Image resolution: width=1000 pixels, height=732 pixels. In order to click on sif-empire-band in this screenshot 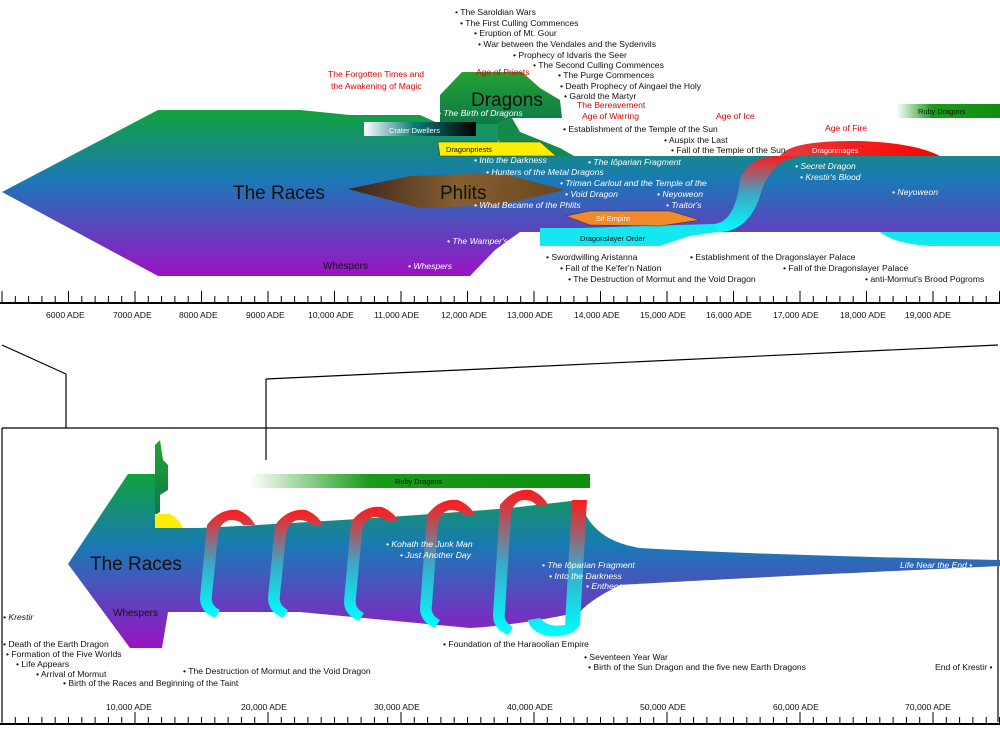, I will do `click(633, 218)`.